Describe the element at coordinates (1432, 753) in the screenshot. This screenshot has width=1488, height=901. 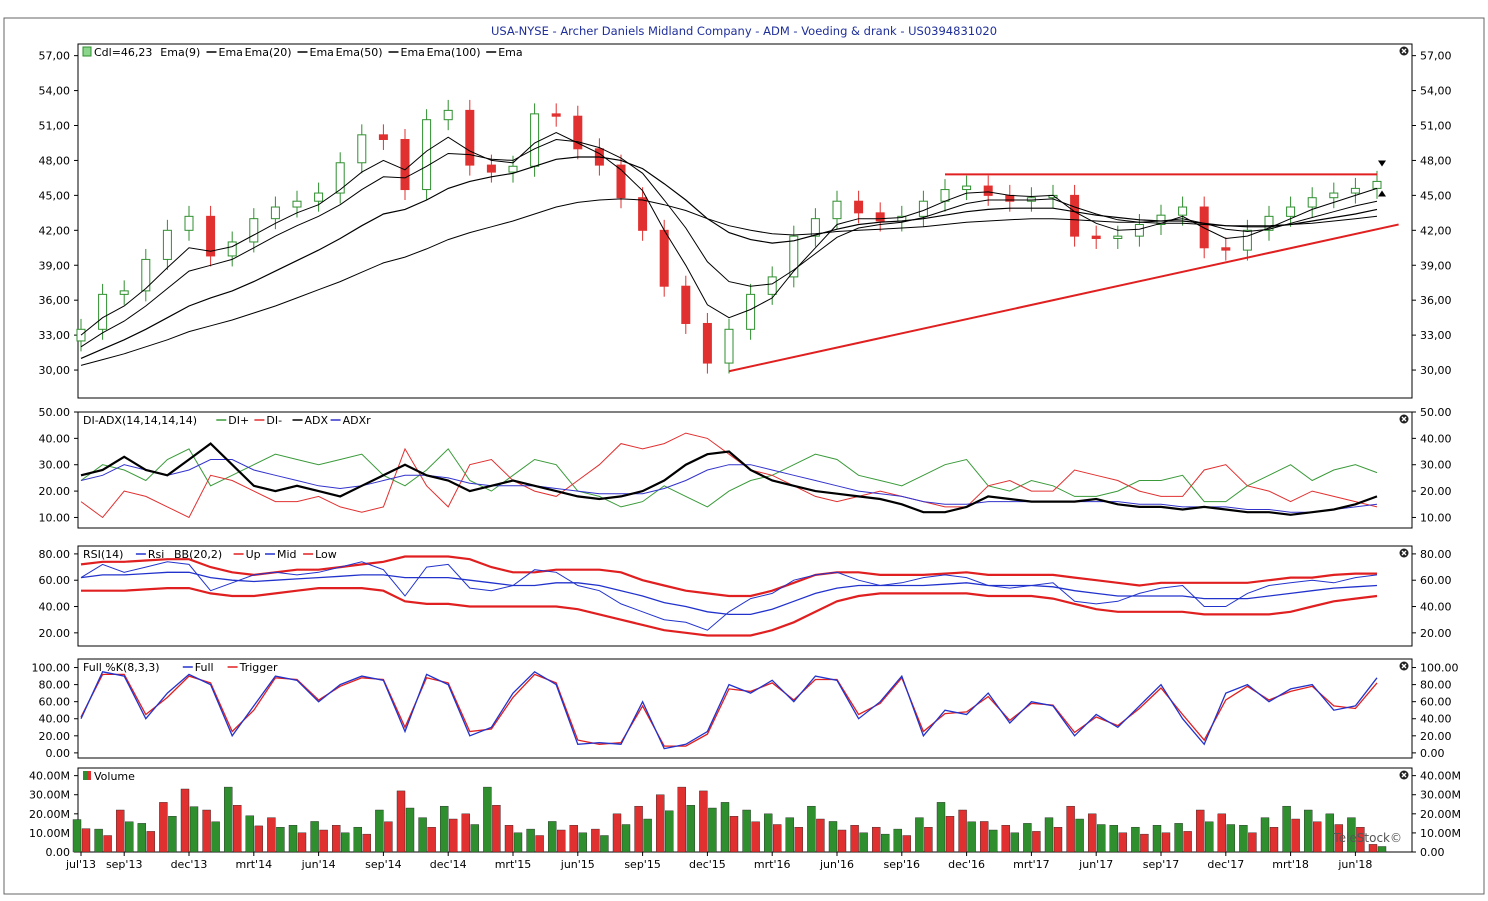
I see `y-tick-label-right: 0.00` at that location.